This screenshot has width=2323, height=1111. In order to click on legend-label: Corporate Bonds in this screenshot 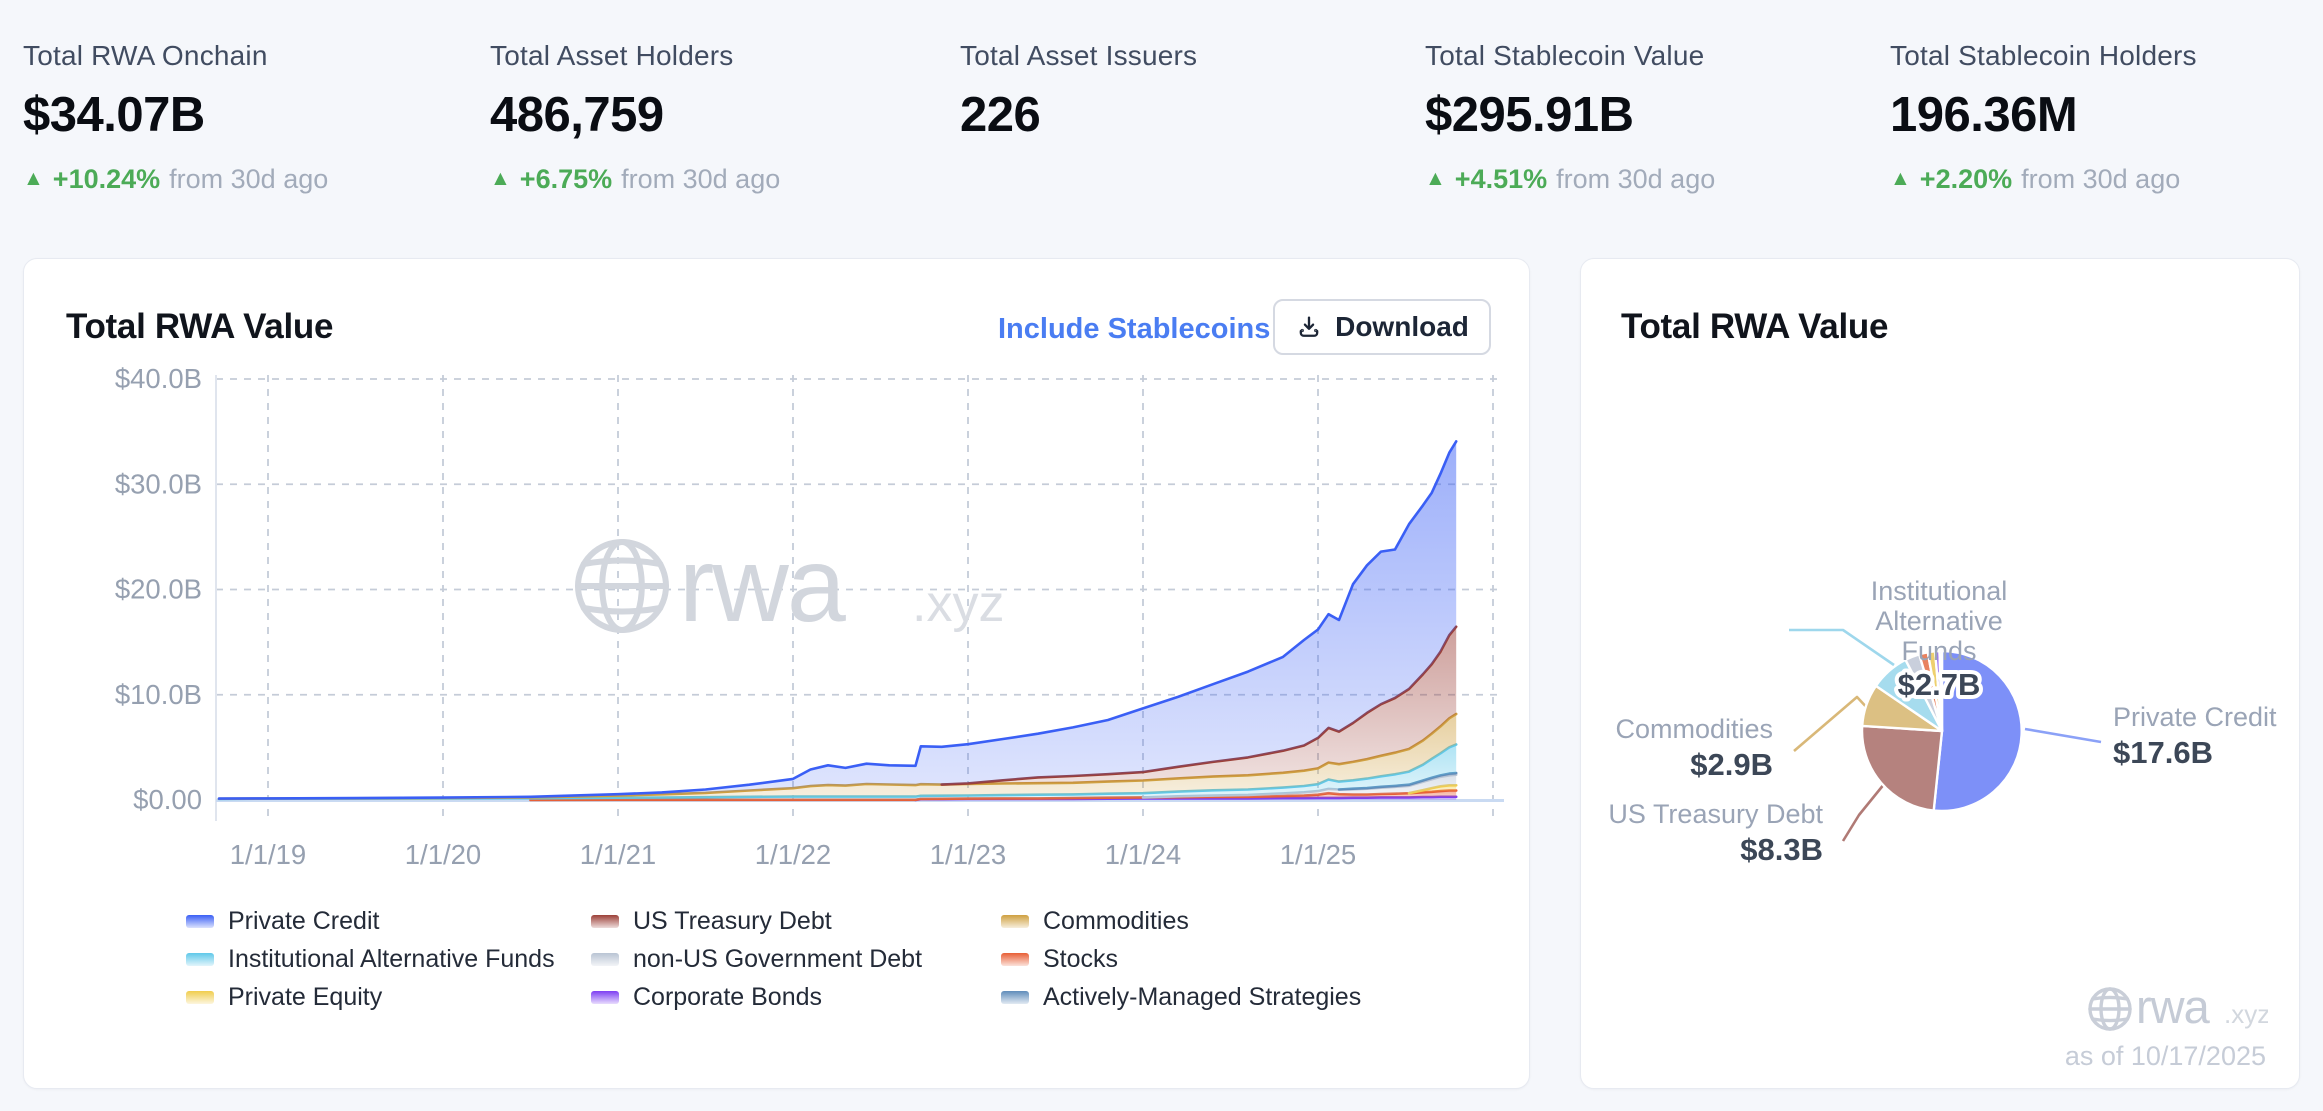, I will do `click(728, 997)`.